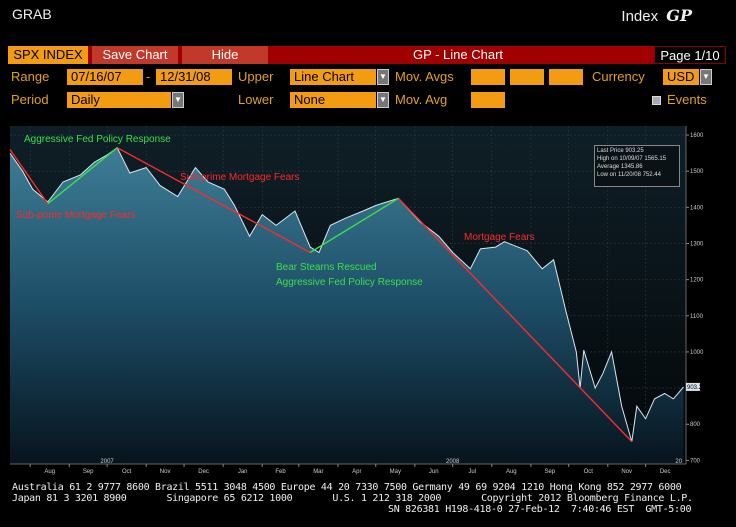 The height and width of the screenshot is (527, 736). Describe the element at coordinates (695, 425) in the screenshot. I see `y-tick-label: 800` at that location.